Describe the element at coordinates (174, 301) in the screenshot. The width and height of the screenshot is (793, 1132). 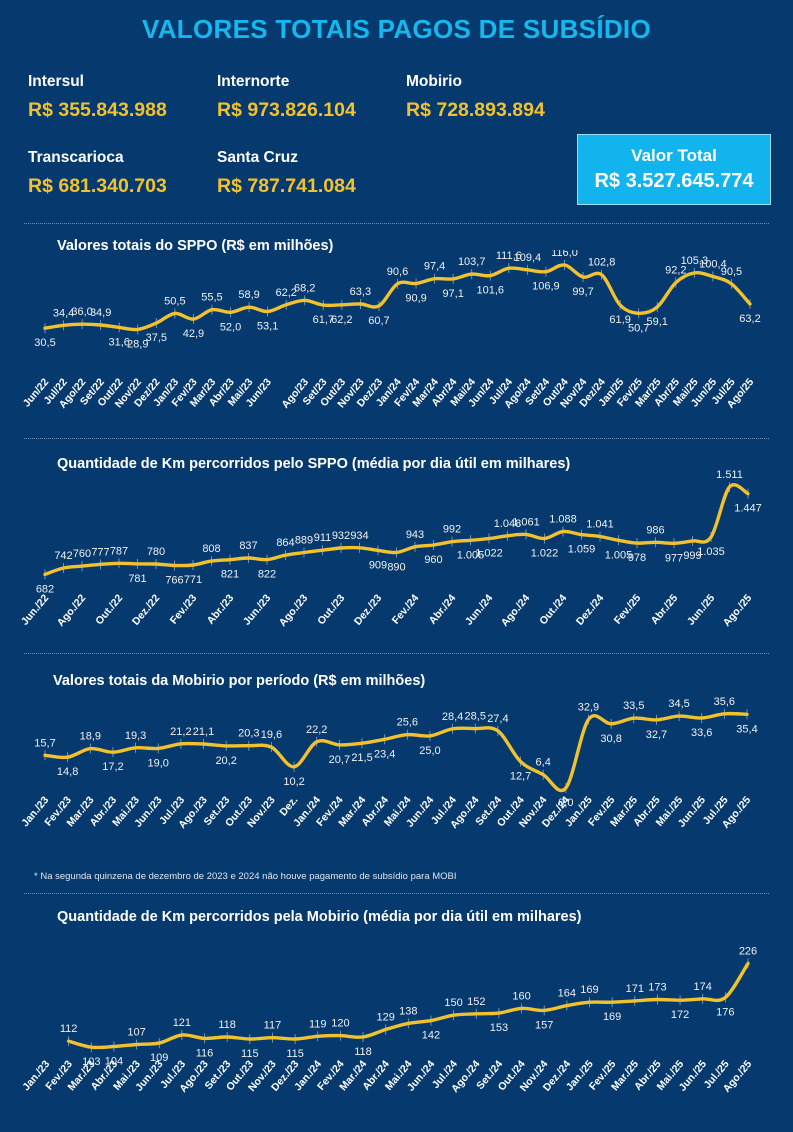
I see `data-label: 50,5` at that location.